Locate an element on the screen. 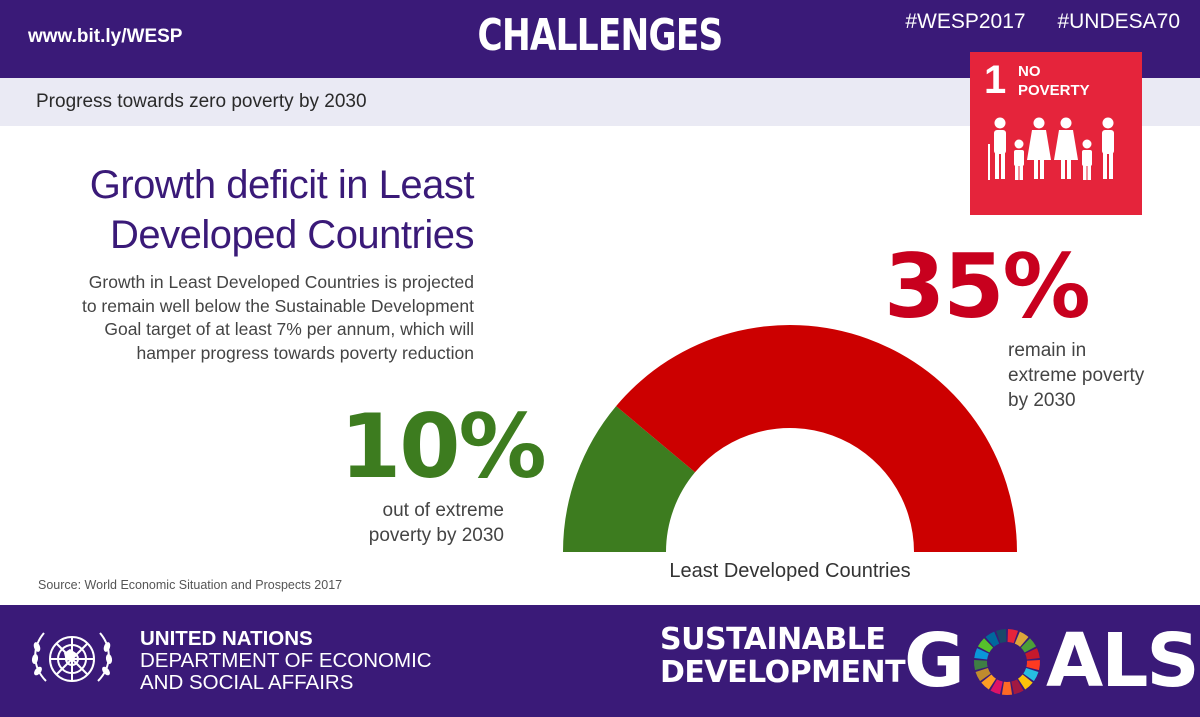 This screenshot has height=717, width=1200. chart-x-label: Least Developed Countries is located at coordinates (790, 571).